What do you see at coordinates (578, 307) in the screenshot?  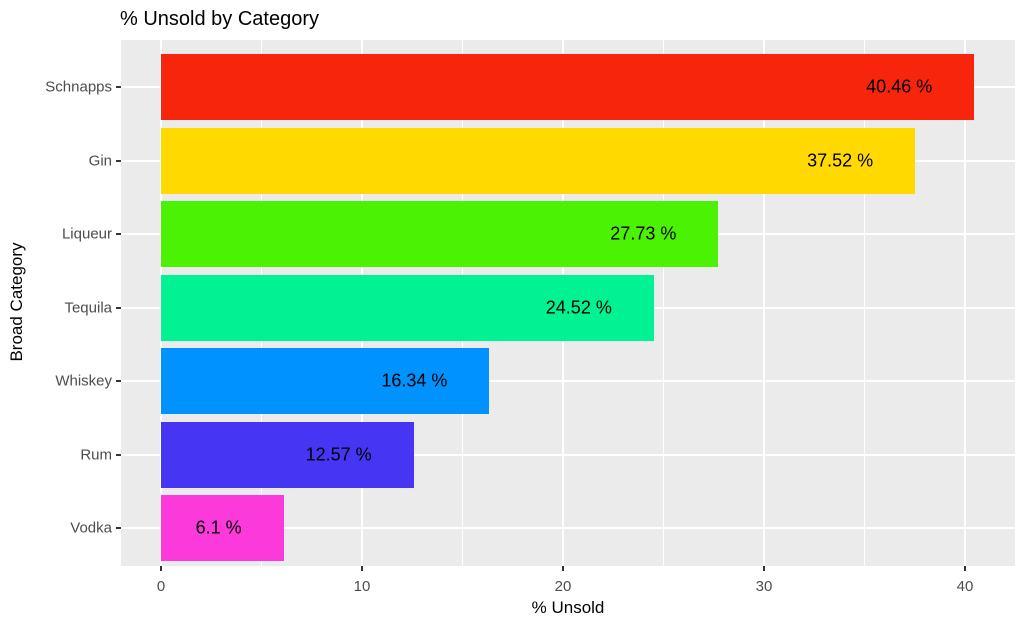 I see `bar-value-label: 24.52 %` at bounding box center [578, 307].